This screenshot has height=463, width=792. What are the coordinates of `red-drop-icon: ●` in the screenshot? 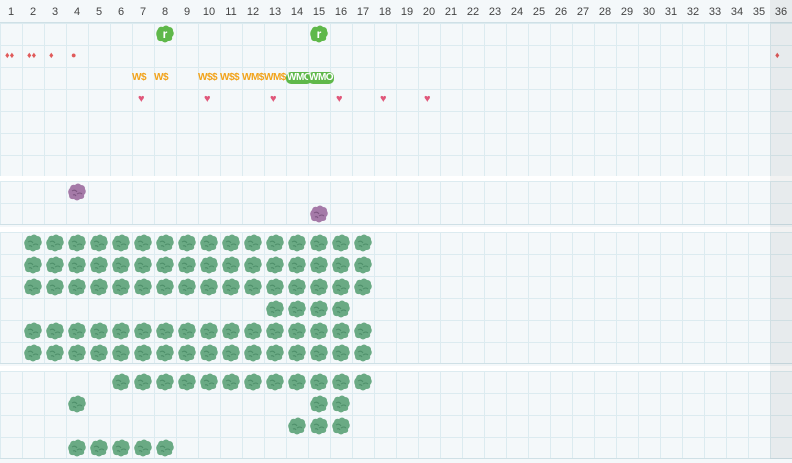 It's located at (74, 55).